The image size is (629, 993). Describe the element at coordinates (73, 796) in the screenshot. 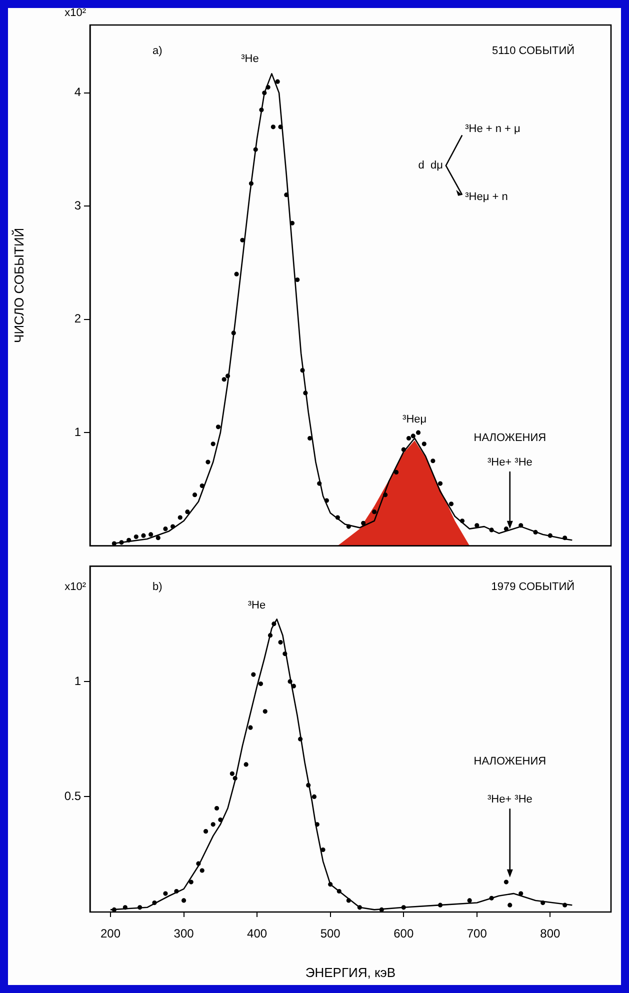

I see `y-tick-label: 0.5` at that location.